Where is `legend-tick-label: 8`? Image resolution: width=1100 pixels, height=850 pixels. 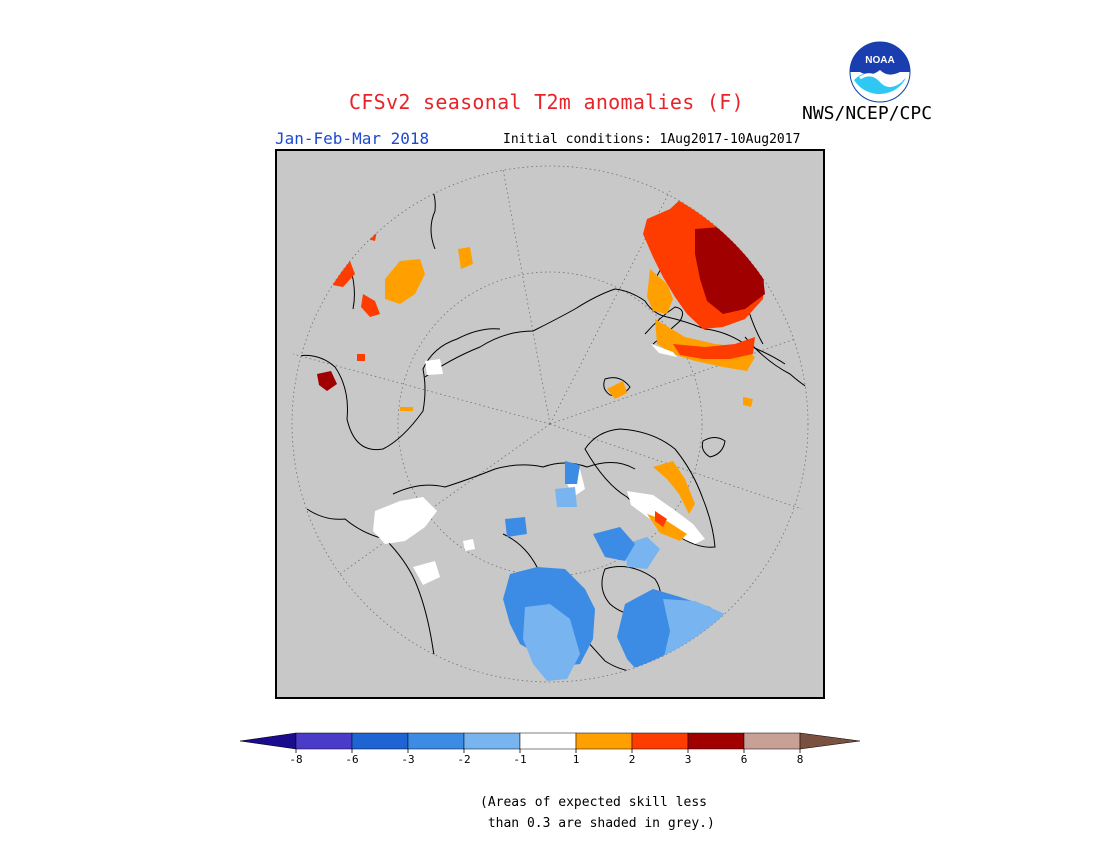 legend-tick-label: 8 is located at coordinates (800, 759).